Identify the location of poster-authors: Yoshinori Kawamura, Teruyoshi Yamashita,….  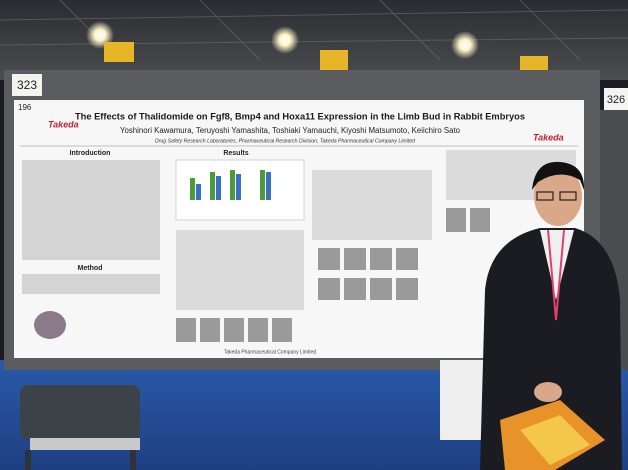
(290, 130).